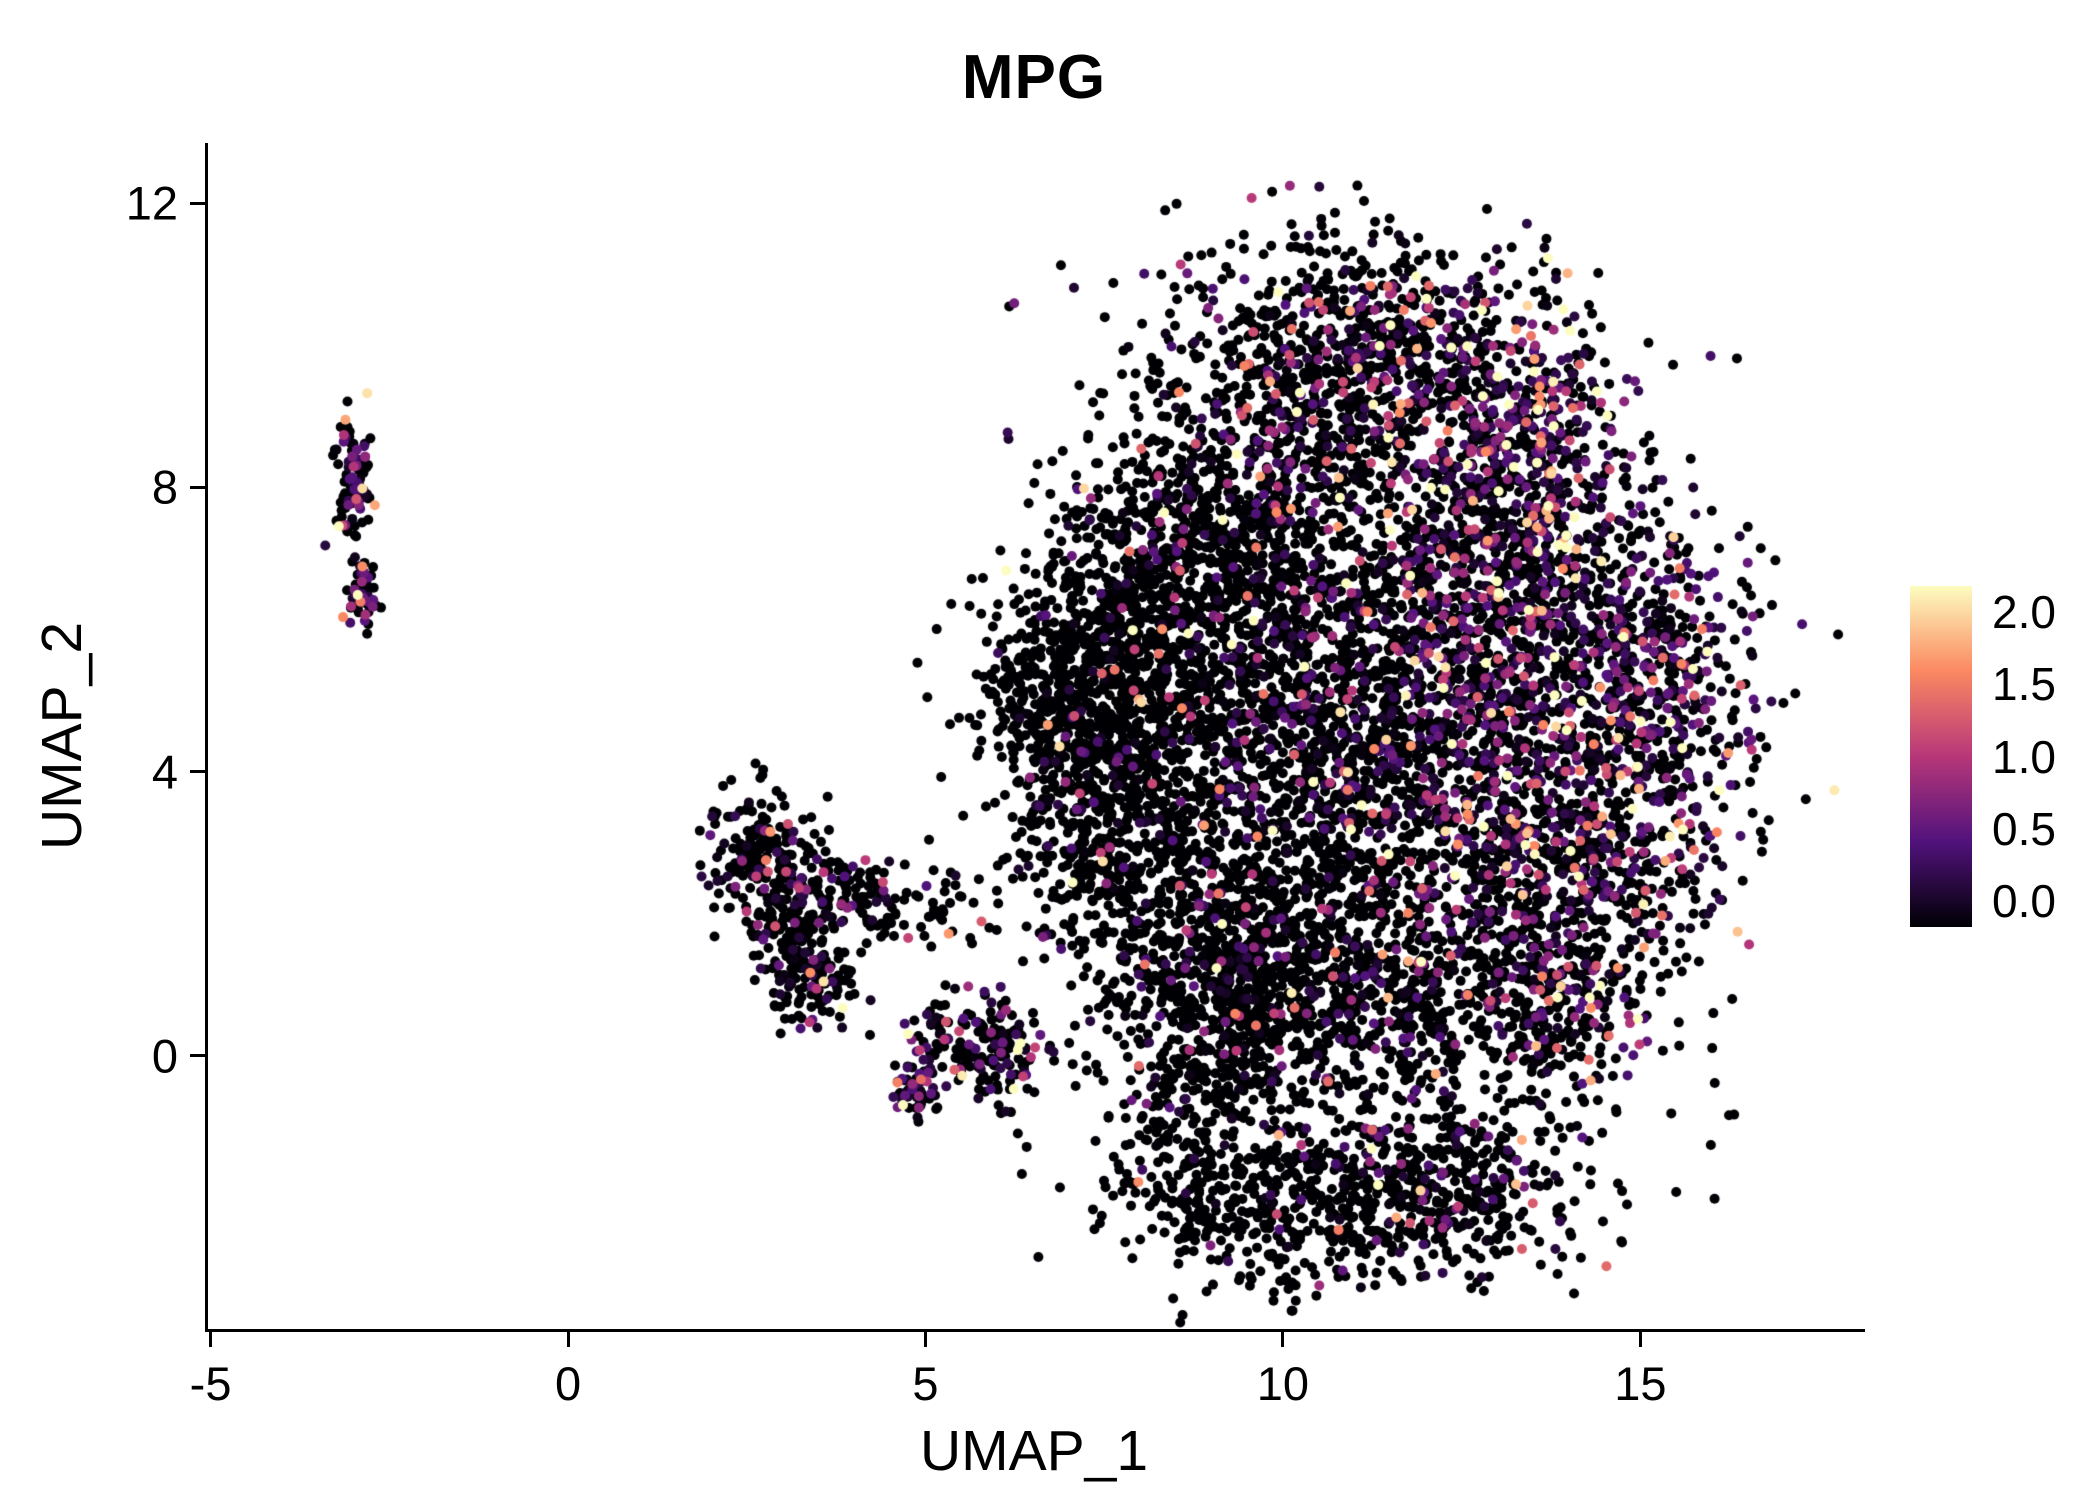 Image resolution: width=2100 pixels, height=1500 pixels. I want to click on y-tick-label: 0, so click(164, 1056).